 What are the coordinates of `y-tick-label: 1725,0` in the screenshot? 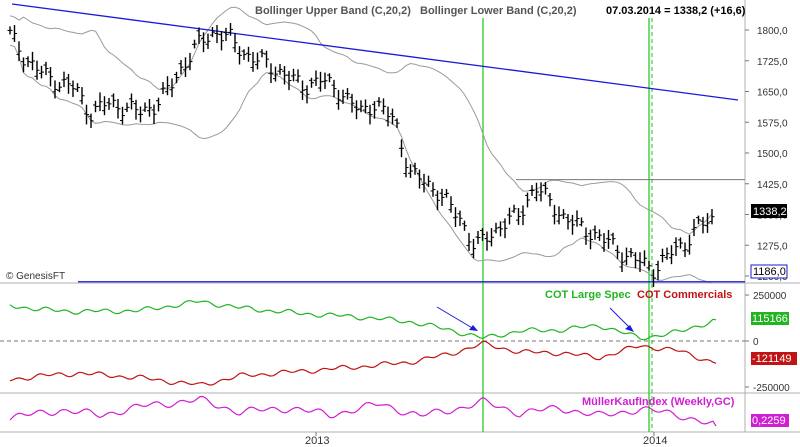 It's located at (772, 62).